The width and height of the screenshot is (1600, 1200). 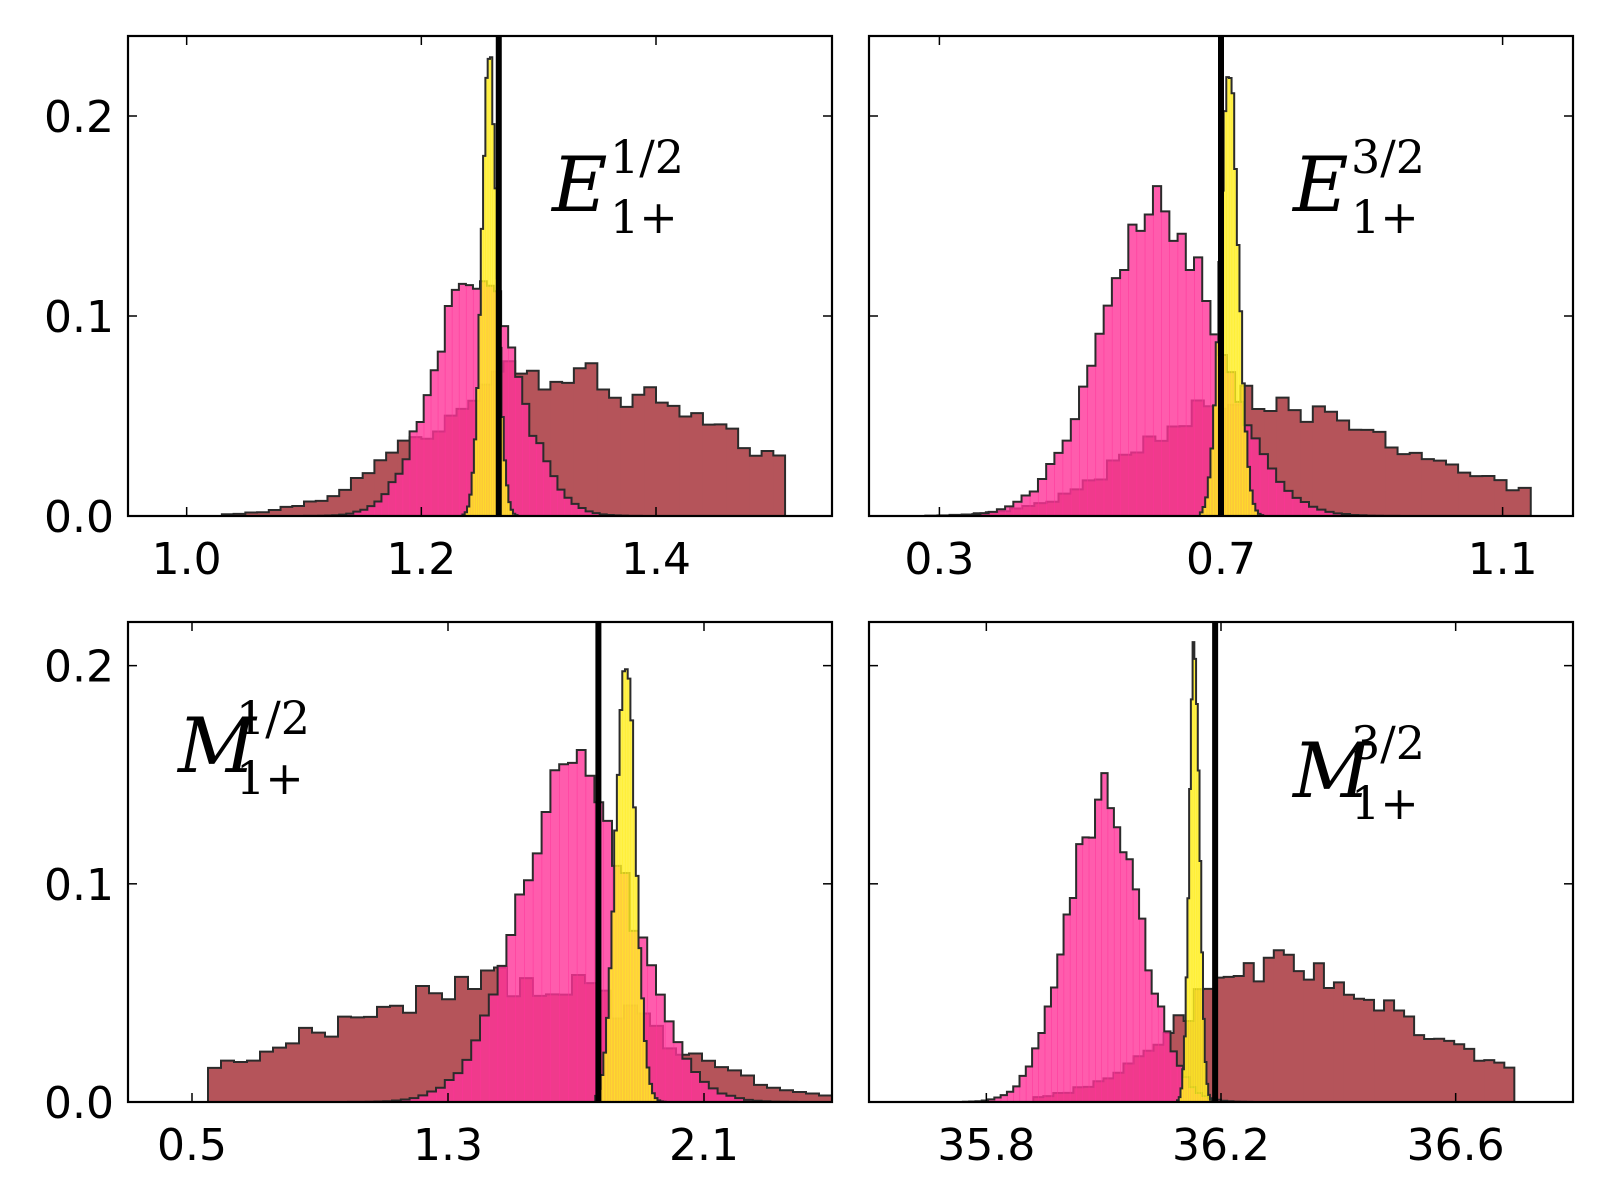 I want to click on y-tick-label: 0.2, so click(x=79, y=667).